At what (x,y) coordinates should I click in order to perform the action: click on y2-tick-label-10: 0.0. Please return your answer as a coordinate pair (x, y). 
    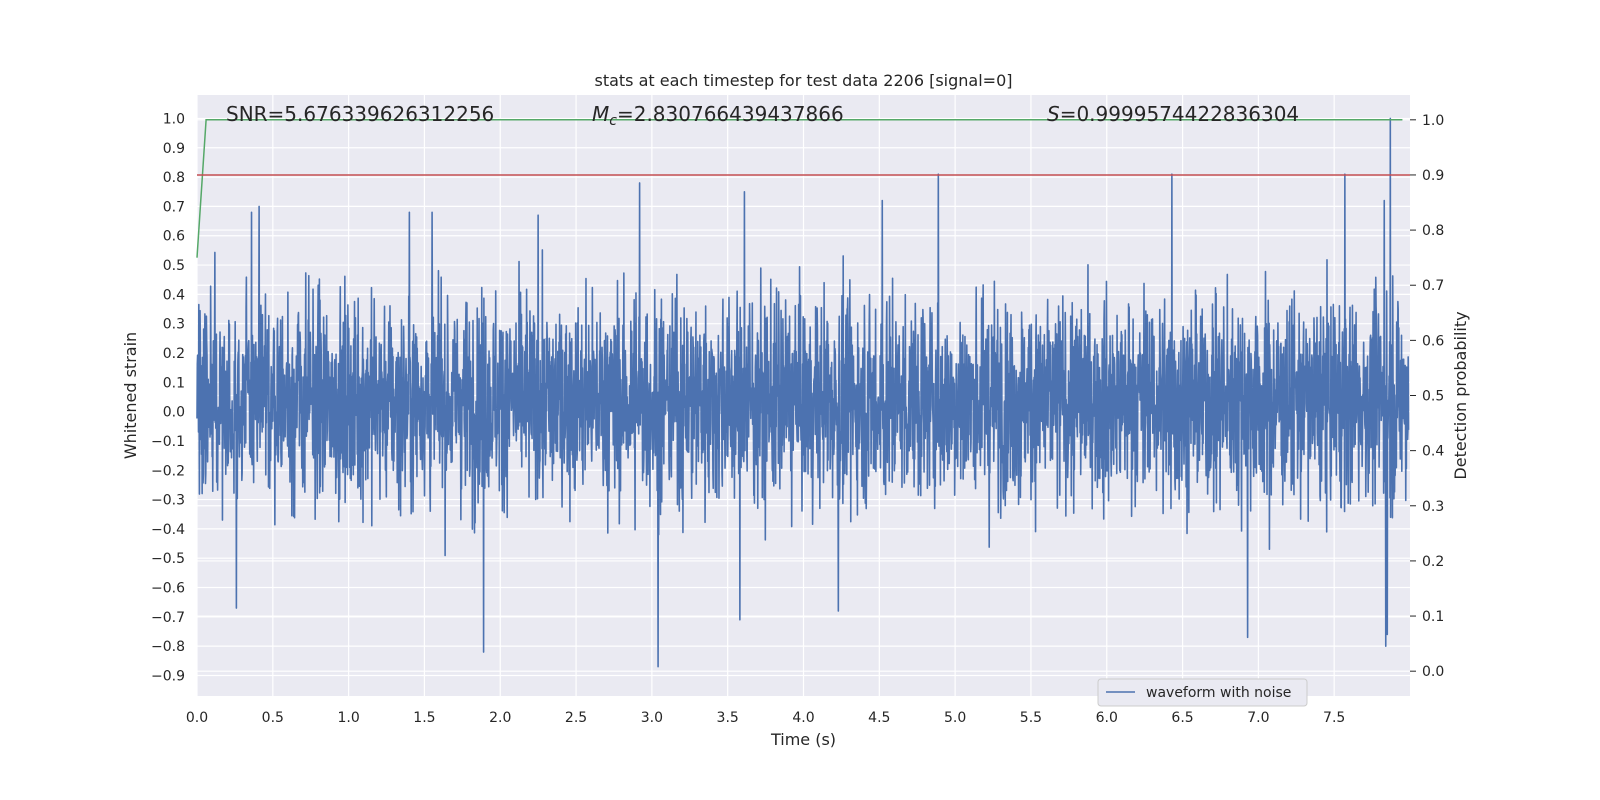
    Looking at the image, I should click on (1433, 672).